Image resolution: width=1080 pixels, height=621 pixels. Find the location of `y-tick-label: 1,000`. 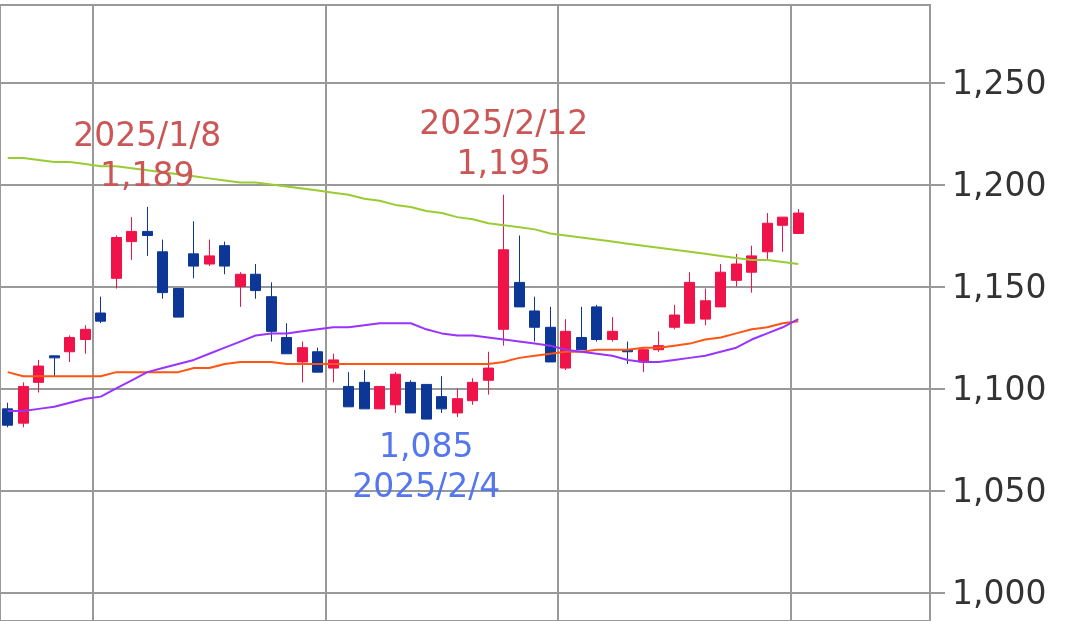

y-tick-label: 1,000 is located at coordinates (999, 592).